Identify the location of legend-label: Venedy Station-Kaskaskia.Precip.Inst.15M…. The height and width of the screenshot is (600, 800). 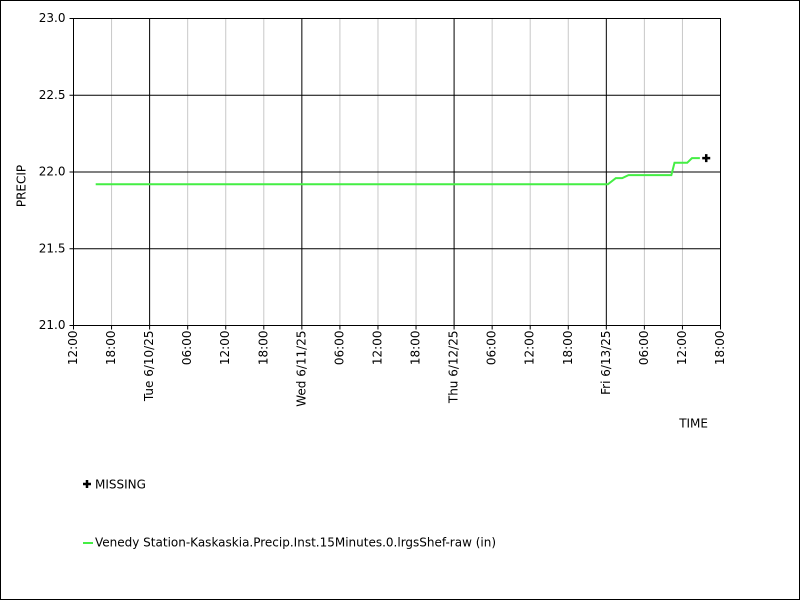
(295, 543).